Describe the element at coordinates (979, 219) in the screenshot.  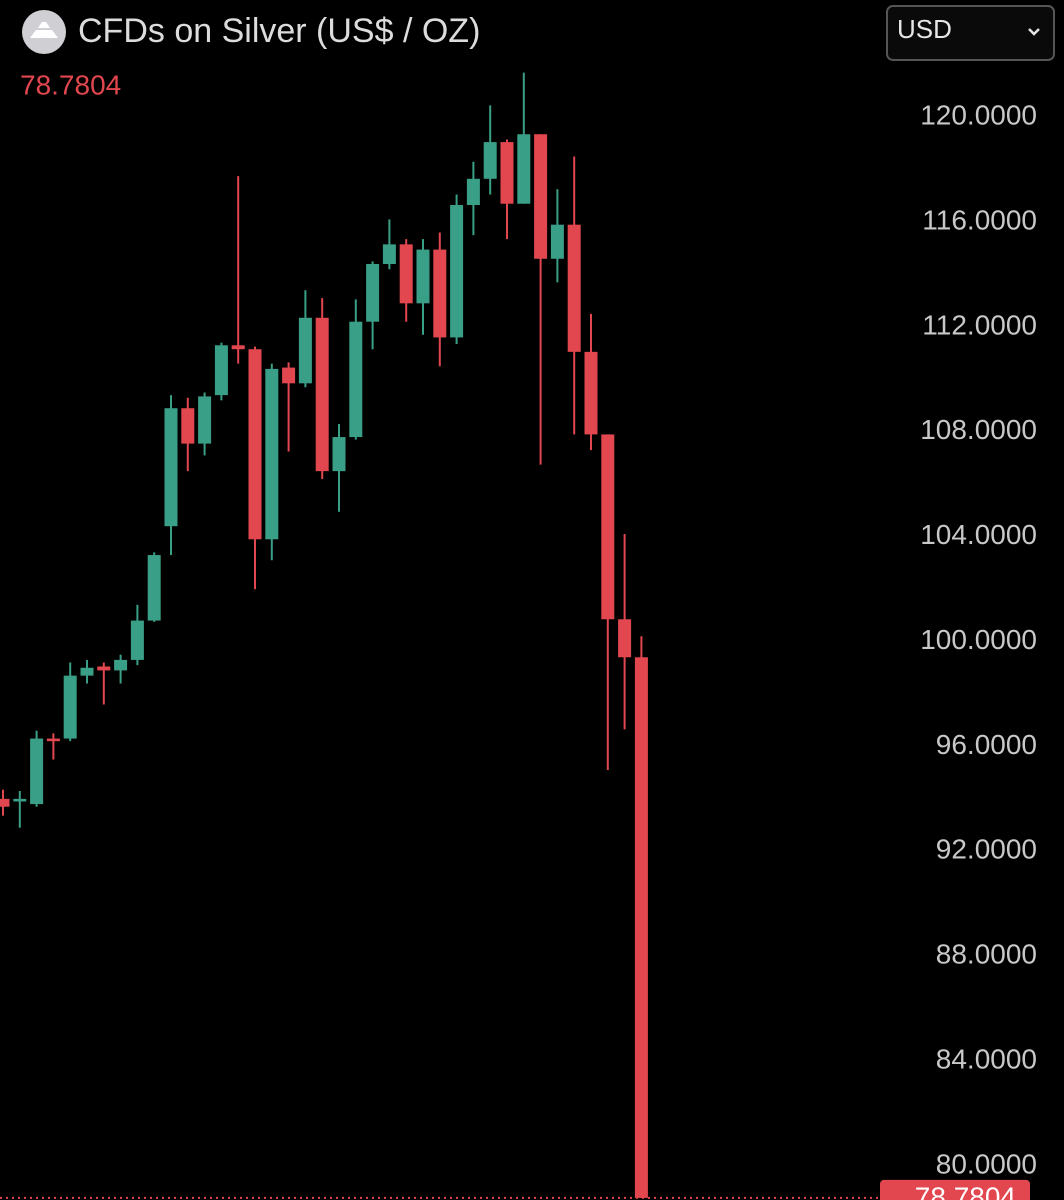
I see `y-tick-label: 116.0000` at that location.